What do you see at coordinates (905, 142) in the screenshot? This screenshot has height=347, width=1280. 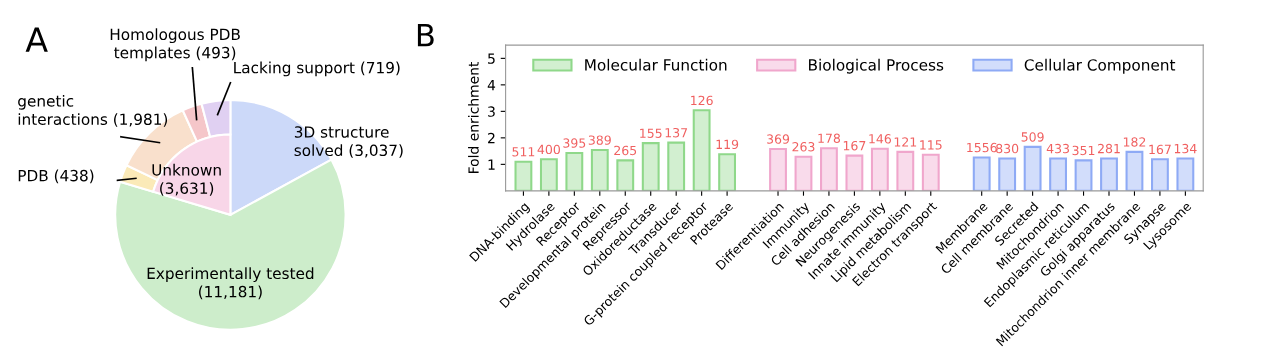 I see `annotation: 121` at bounding box center [905, 142].